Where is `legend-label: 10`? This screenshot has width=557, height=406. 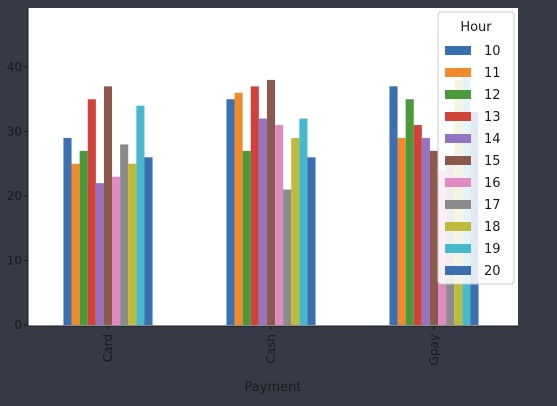
legend-label: 10 is located at coordinates (492, 51).